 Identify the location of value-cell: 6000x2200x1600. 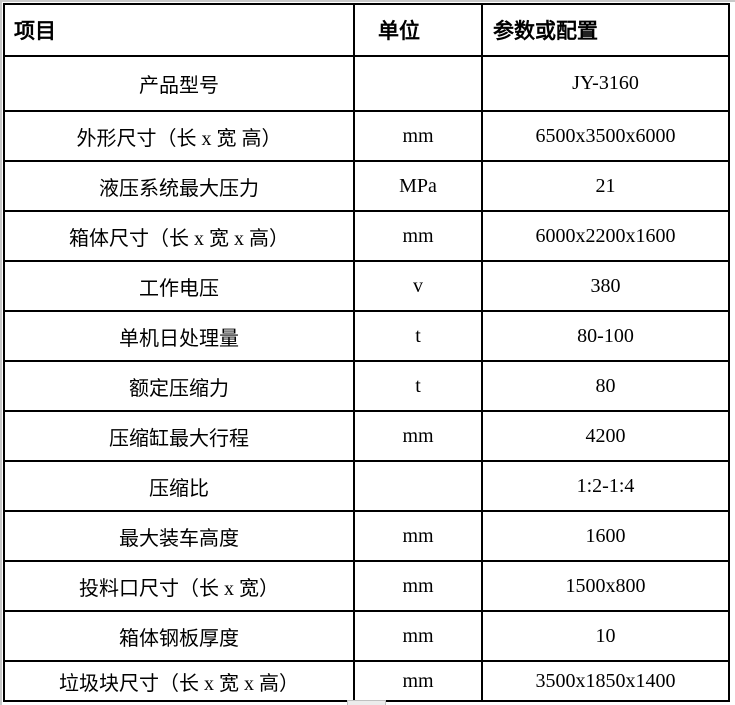
(605, 236).